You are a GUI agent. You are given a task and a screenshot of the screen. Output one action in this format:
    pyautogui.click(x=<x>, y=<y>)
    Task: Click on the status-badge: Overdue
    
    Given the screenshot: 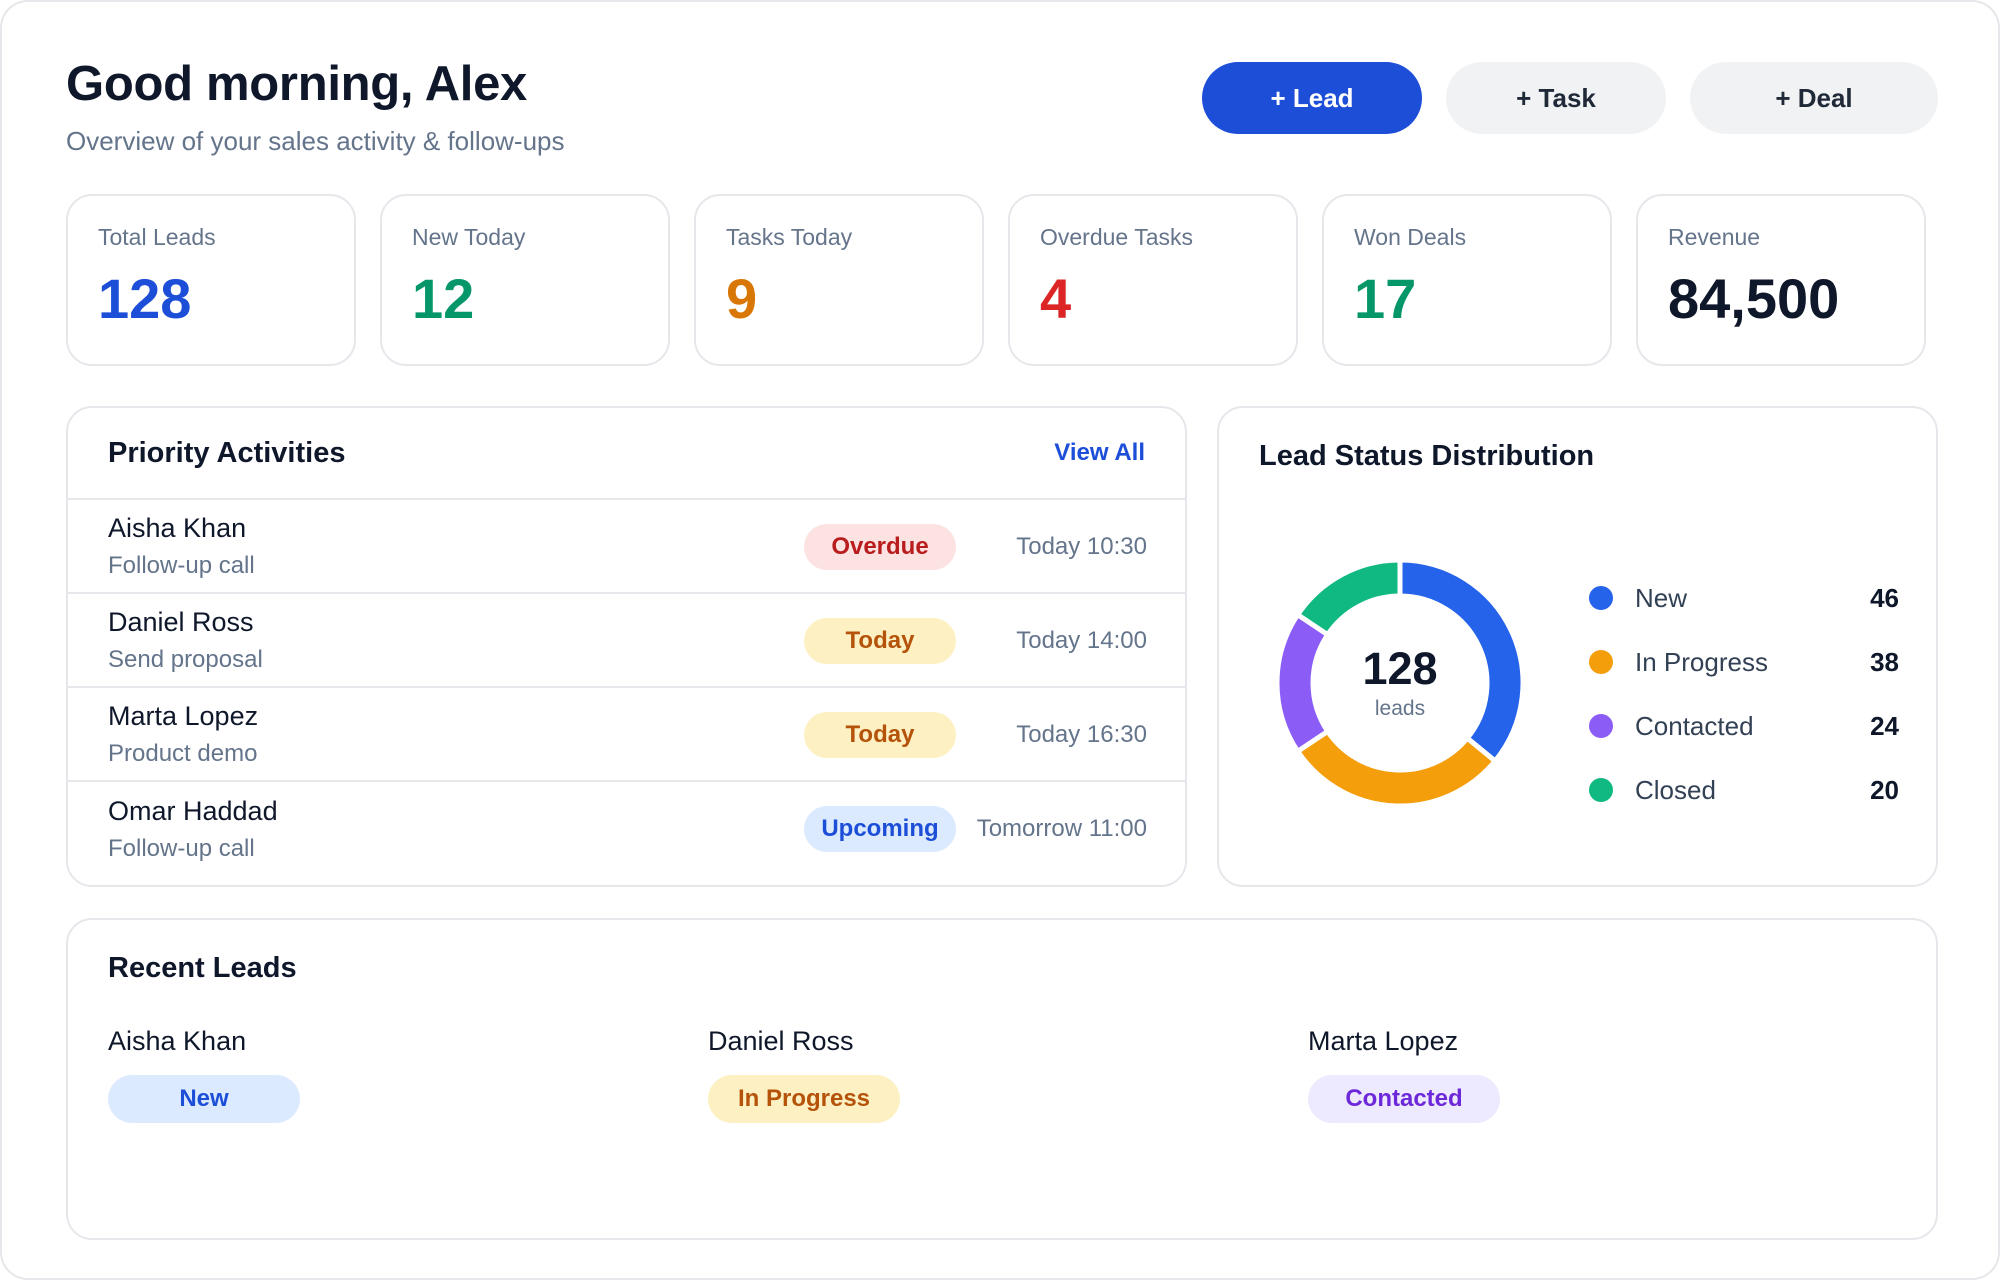 What is the action you would take?
    pyautogui.click(x=880, y=547)
    